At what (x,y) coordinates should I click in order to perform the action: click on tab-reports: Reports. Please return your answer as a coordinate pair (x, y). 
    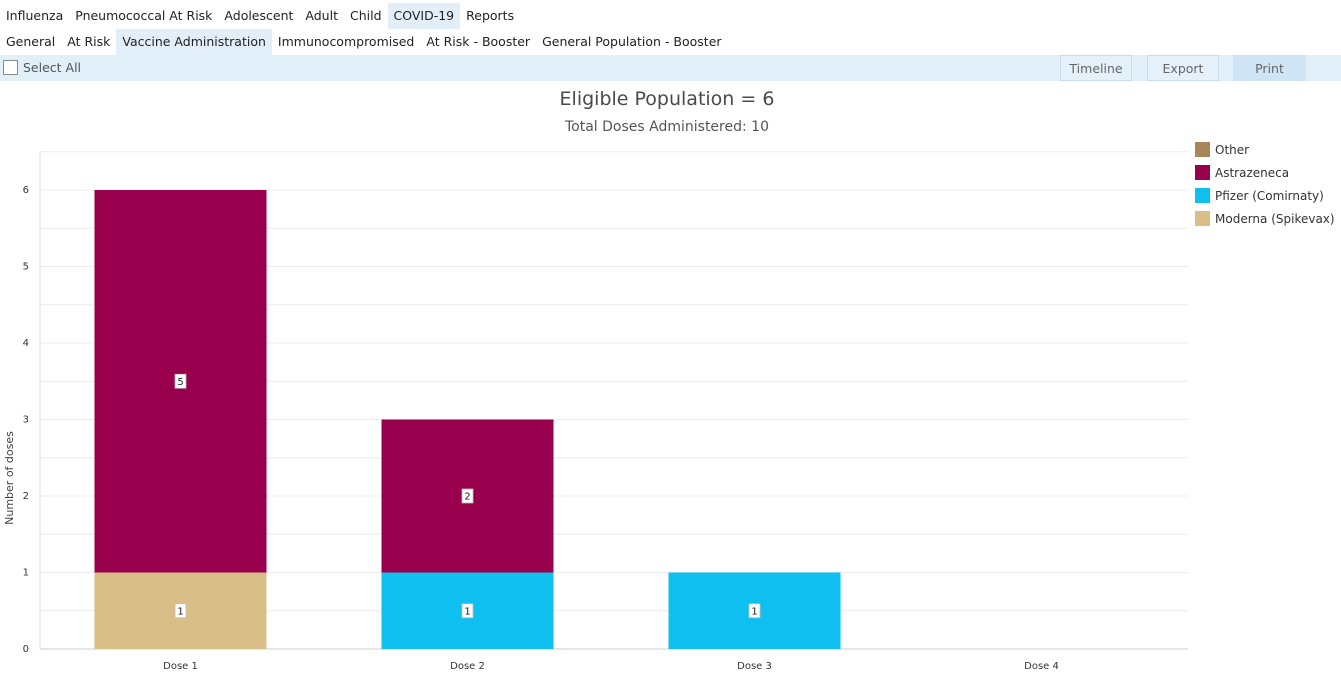
    Looking at the image, I should click on (490, 15).